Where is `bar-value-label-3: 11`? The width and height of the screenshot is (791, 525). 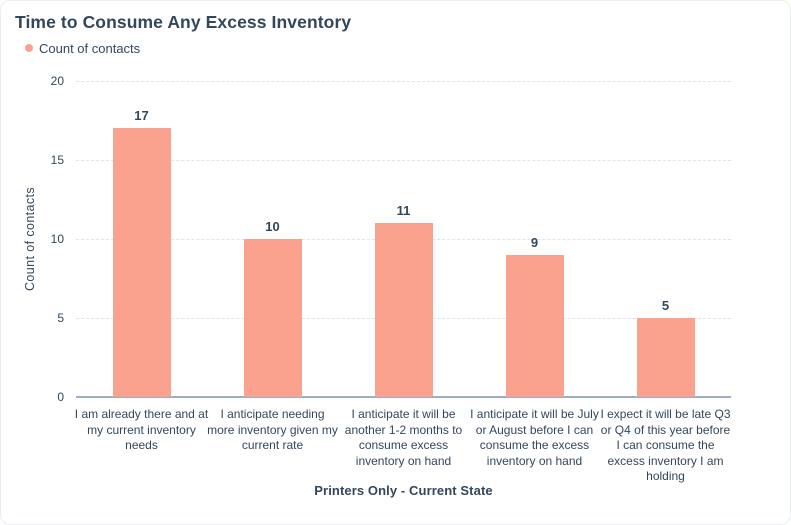 bar-value-label-3: 11 is located at coordinates (403, 211).